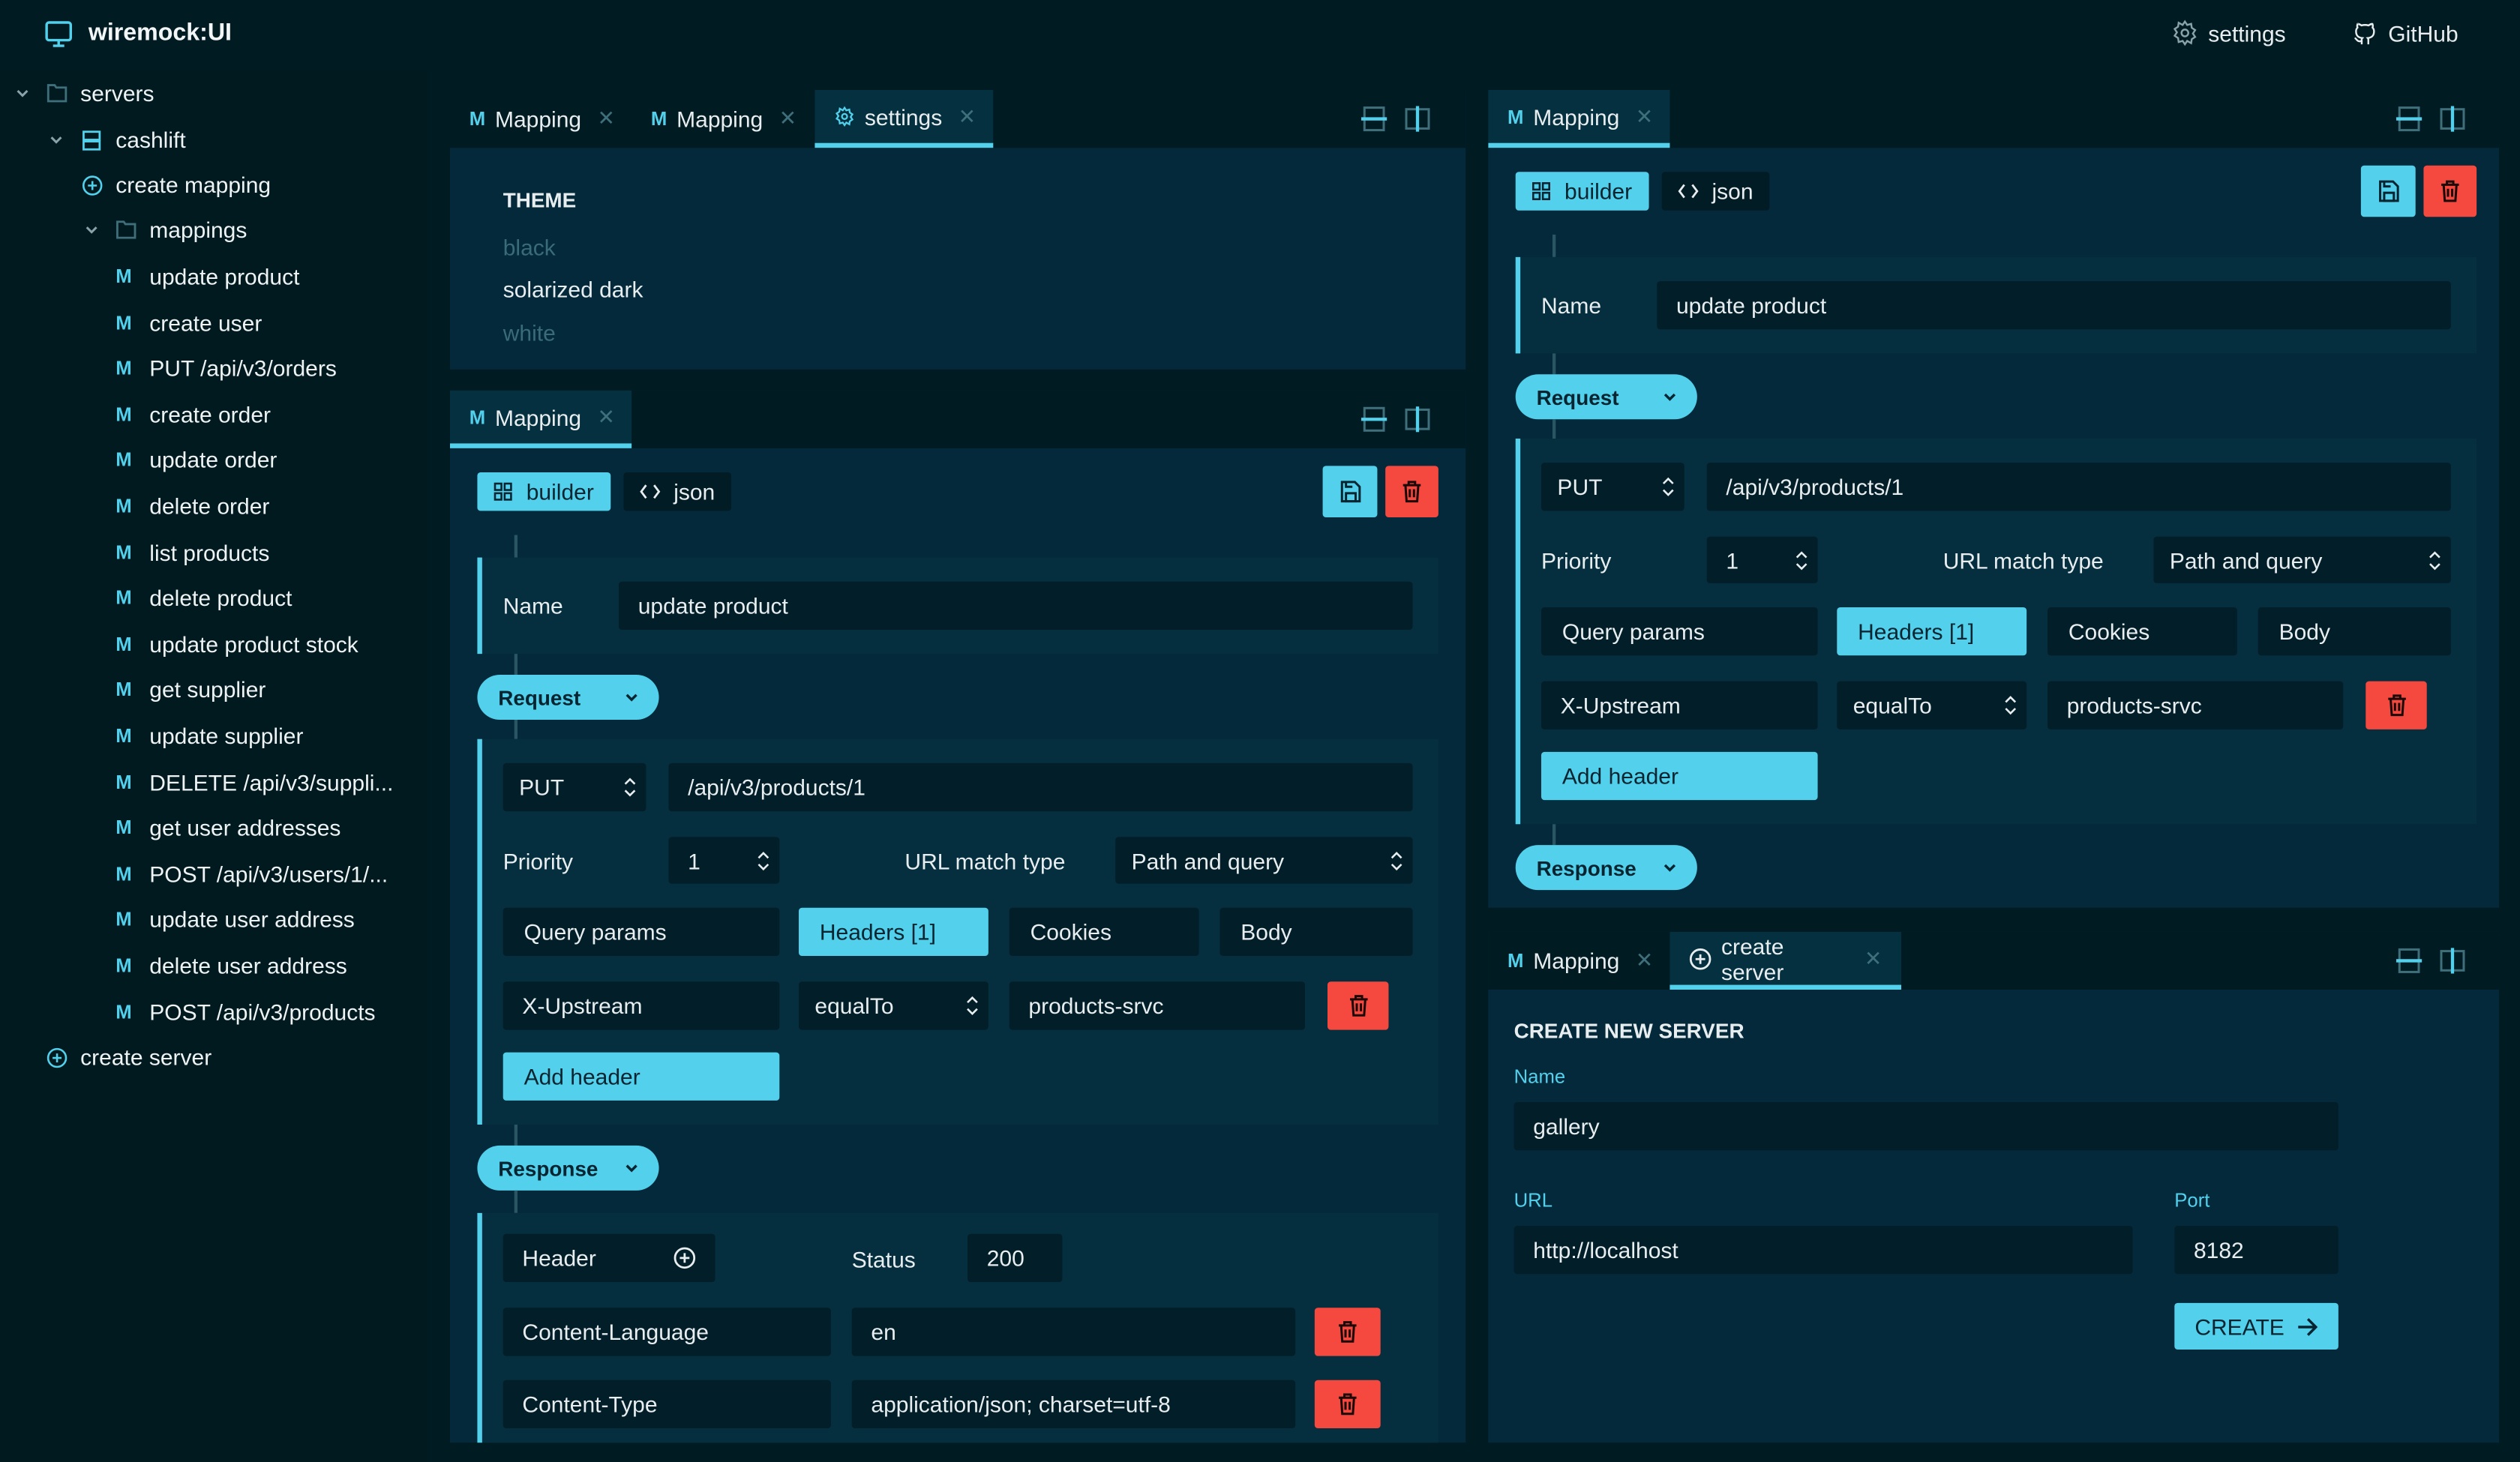  What do you see at coordinates (573, 289) in the screenshot?
I see `theme-option-solarized-dark: solarized dark` at bounding box center [573, 289].